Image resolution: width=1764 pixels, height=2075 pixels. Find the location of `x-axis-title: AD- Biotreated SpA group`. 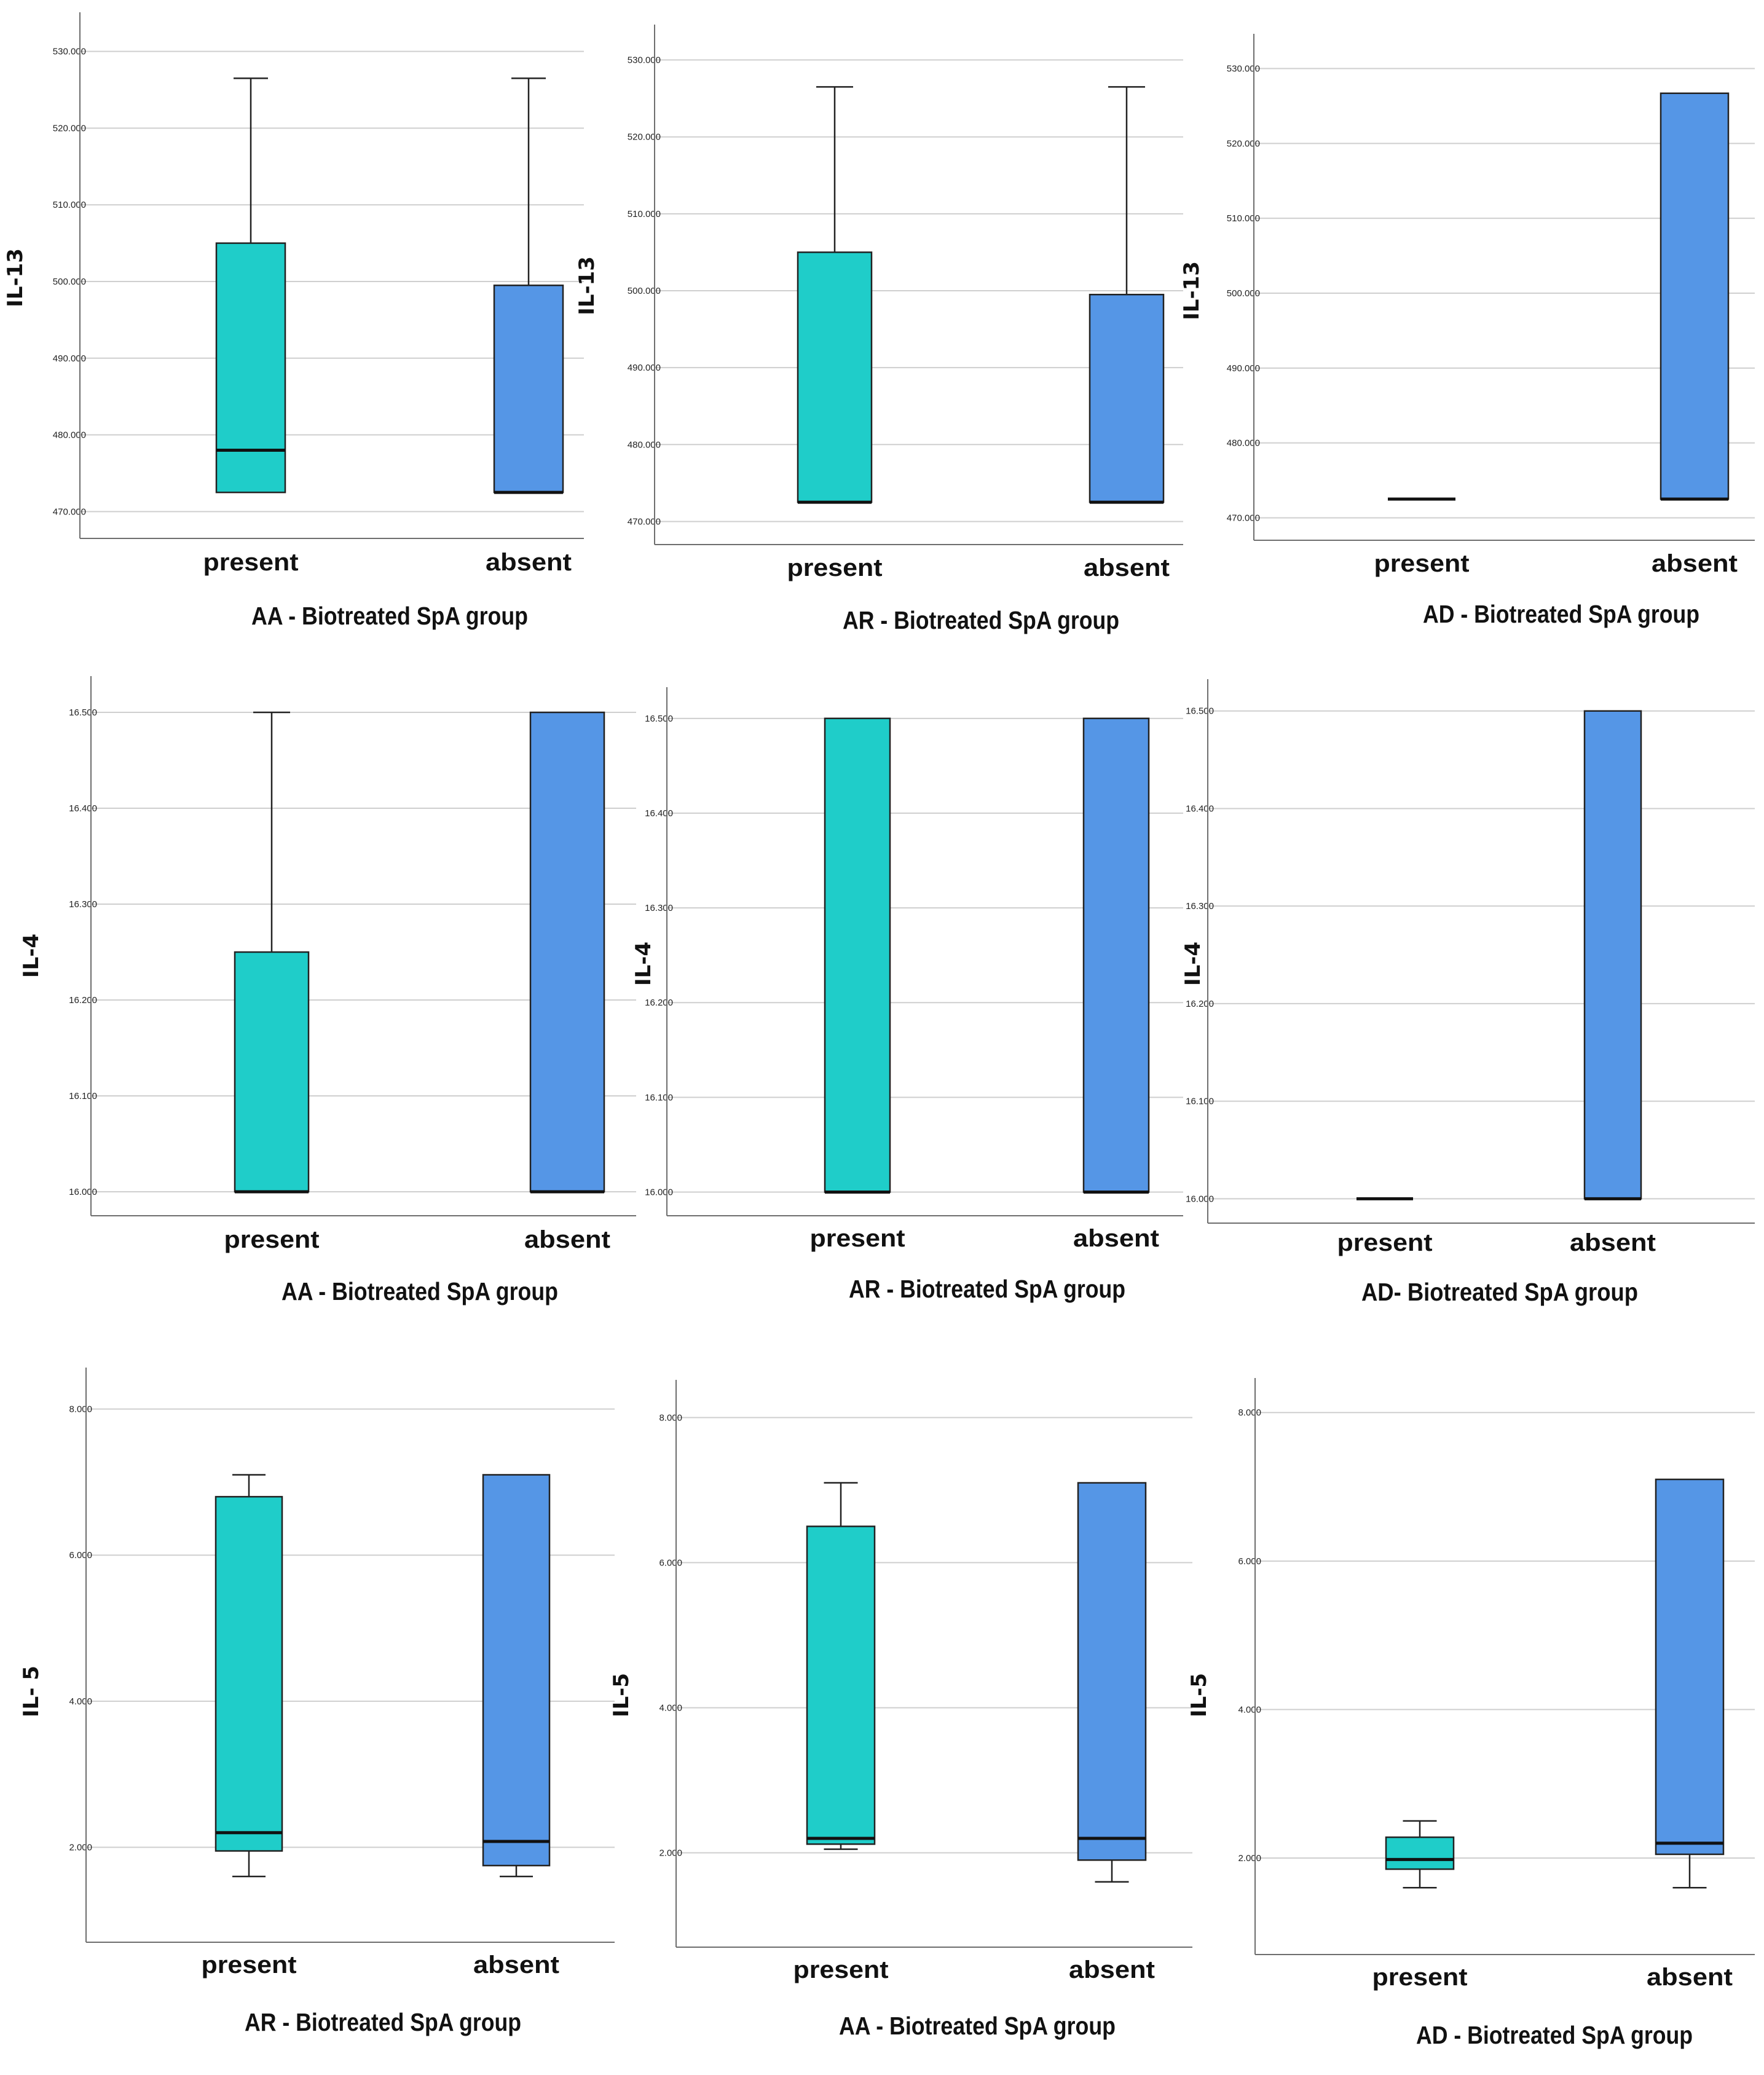

x-axis-title: AD- Biotreated SpA group is located at coordinates (1499, 1292).